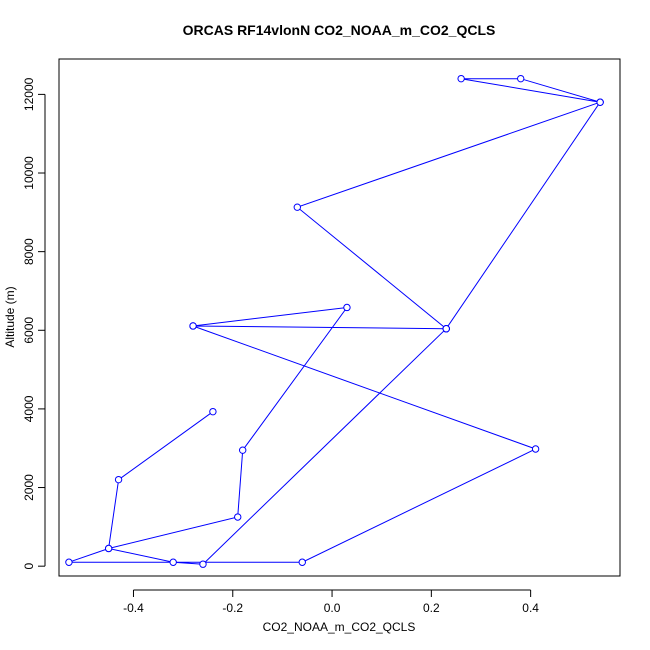 Image resolution: width=650 pixels, height=650 pixels. What do you see at coordinates (332, 608) in the screenshot?
I see `x-tick-label: 0.0` at bounding box center [332, 608].